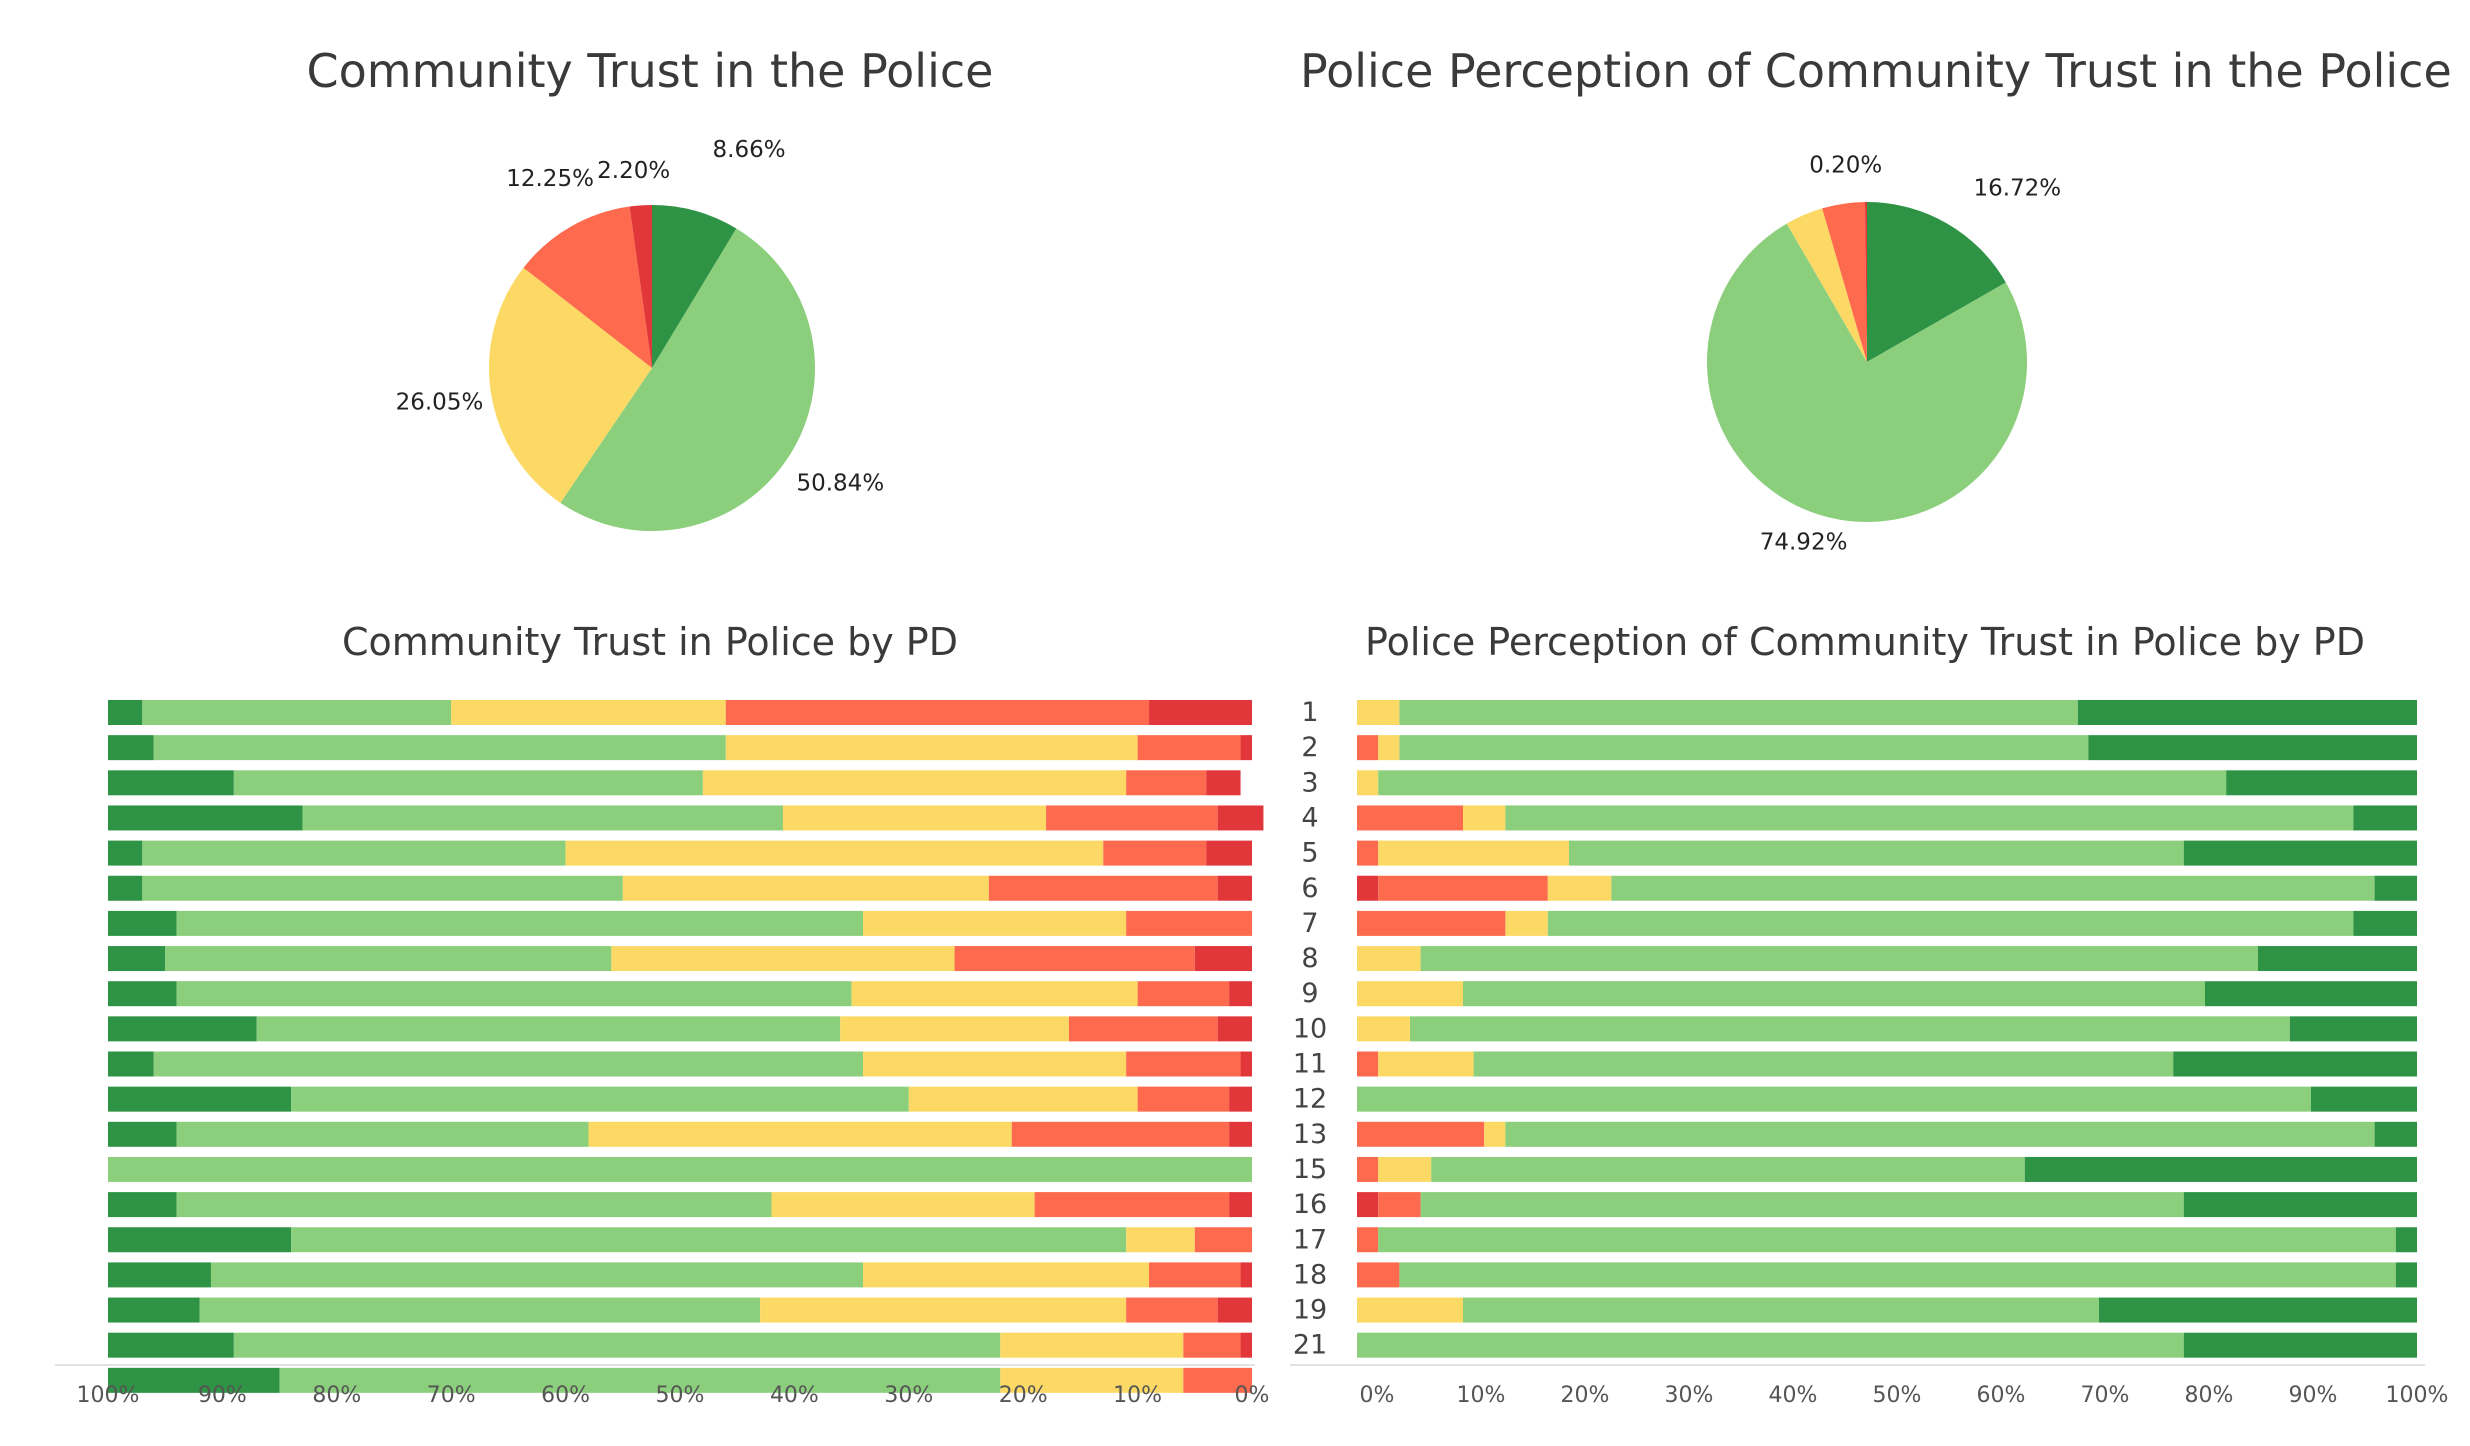  What do you see at coordinates (550, 179) in the screenshot?
I see `pie0-label-3: 12.25%` at bounding box center [550, 179].